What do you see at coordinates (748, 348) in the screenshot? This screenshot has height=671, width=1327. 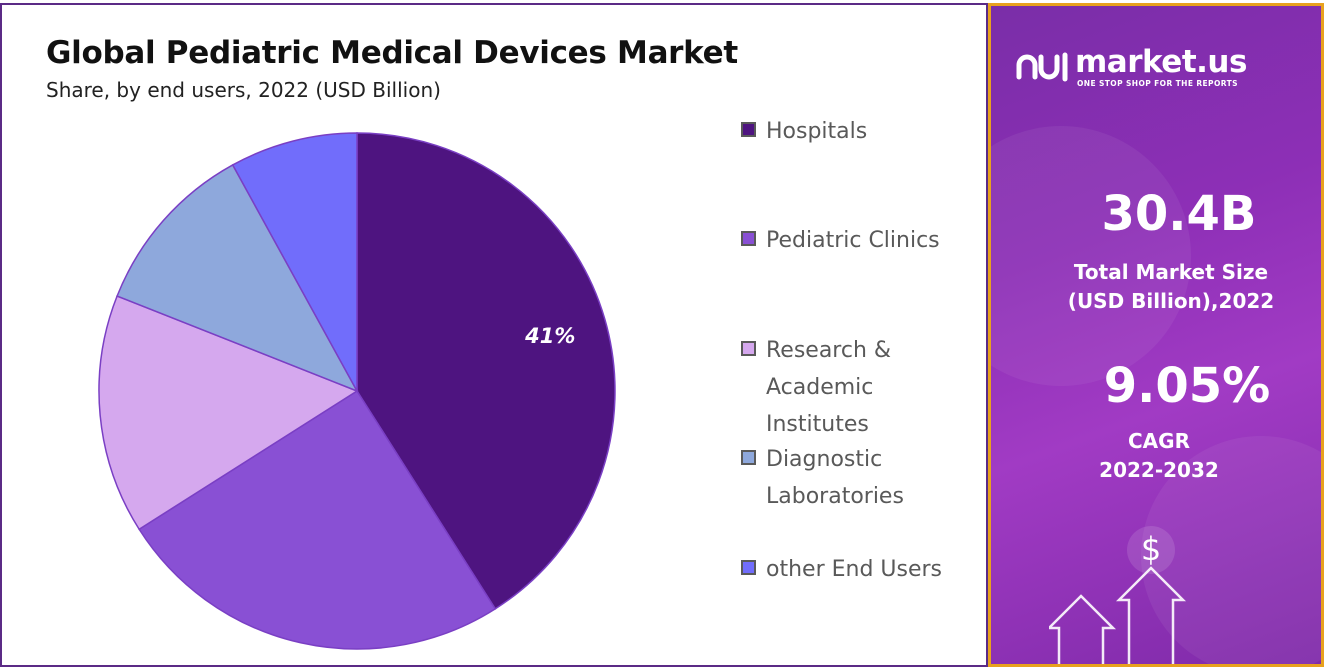 I see `legend-swatch-research-academic` at bounding box center [748, 348].